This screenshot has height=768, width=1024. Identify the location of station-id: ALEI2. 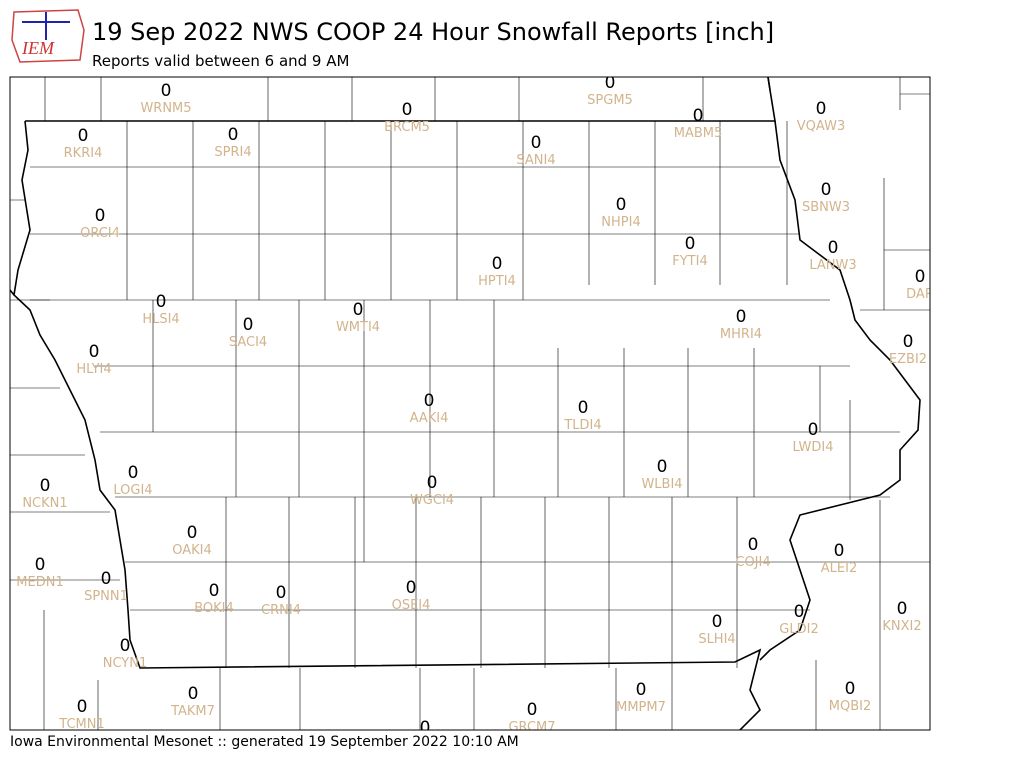
(839, 568).